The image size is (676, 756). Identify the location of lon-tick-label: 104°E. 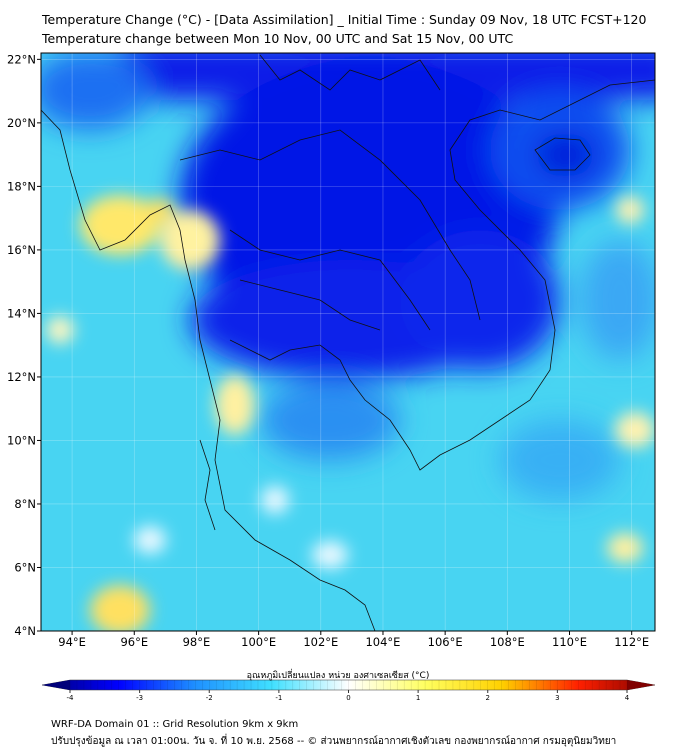
(382, 642).